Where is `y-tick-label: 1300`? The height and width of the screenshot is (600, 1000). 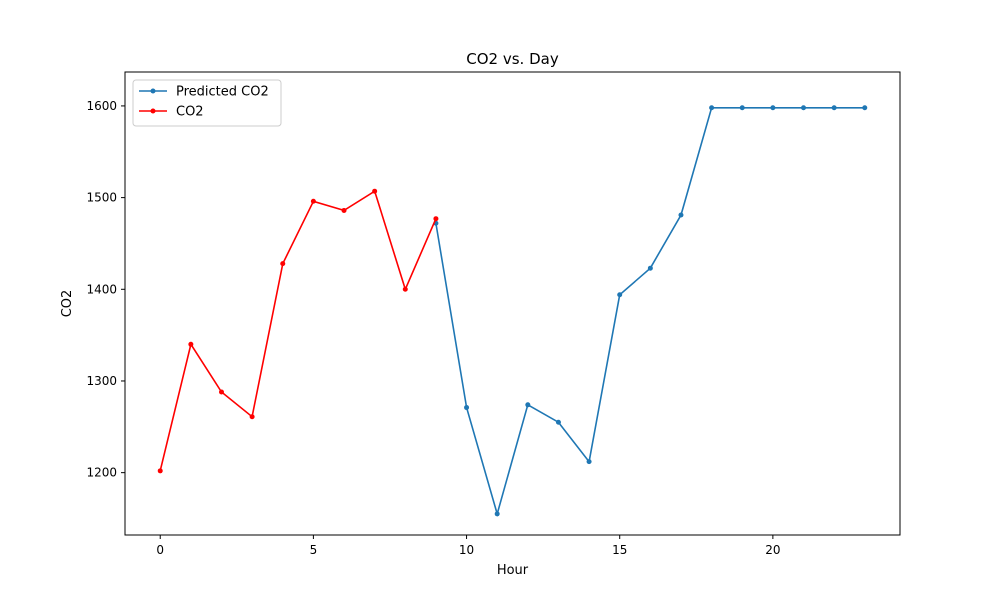
y-tick-label: 1300 is located at coordinates (101, 381).